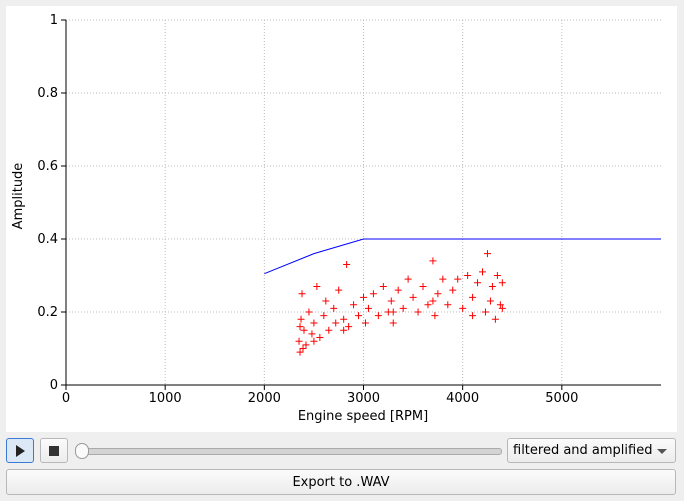  Describe the element at coordinates (82, 451) in the screenshot. I see `slider-handle` at that location.